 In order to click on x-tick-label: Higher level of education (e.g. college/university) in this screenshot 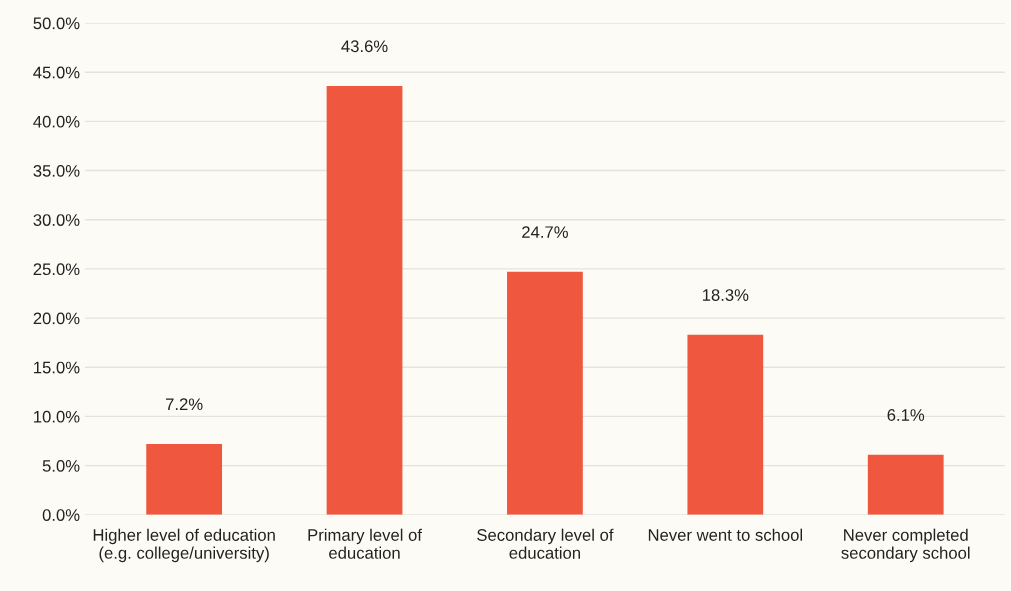, I will do `click(184, 545)`.